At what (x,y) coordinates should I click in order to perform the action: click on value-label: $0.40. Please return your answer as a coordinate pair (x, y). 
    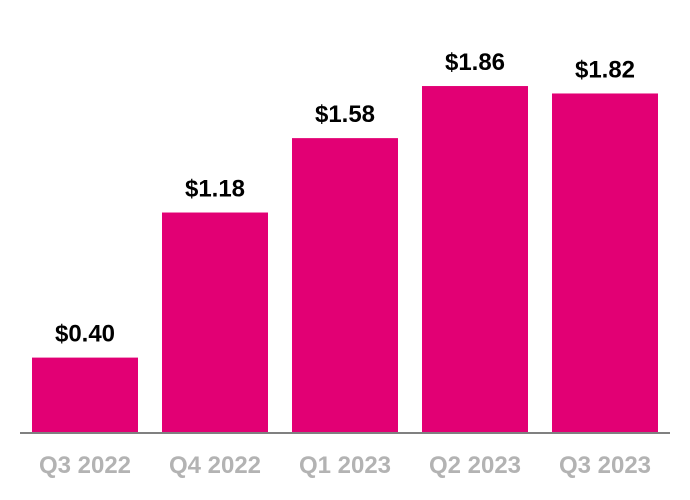
    Looking at the image, I should click on (85, 334).